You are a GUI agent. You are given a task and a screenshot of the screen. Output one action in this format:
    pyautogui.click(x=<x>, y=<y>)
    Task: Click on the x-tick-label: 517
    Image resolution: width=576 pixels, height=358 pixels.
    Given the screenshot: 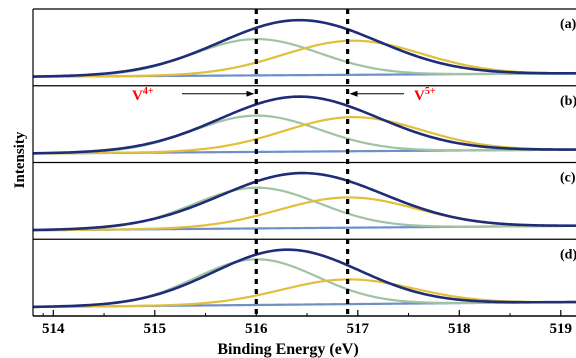 What is the action you would take?
    pyautogui.click(x=358, y=329)
    